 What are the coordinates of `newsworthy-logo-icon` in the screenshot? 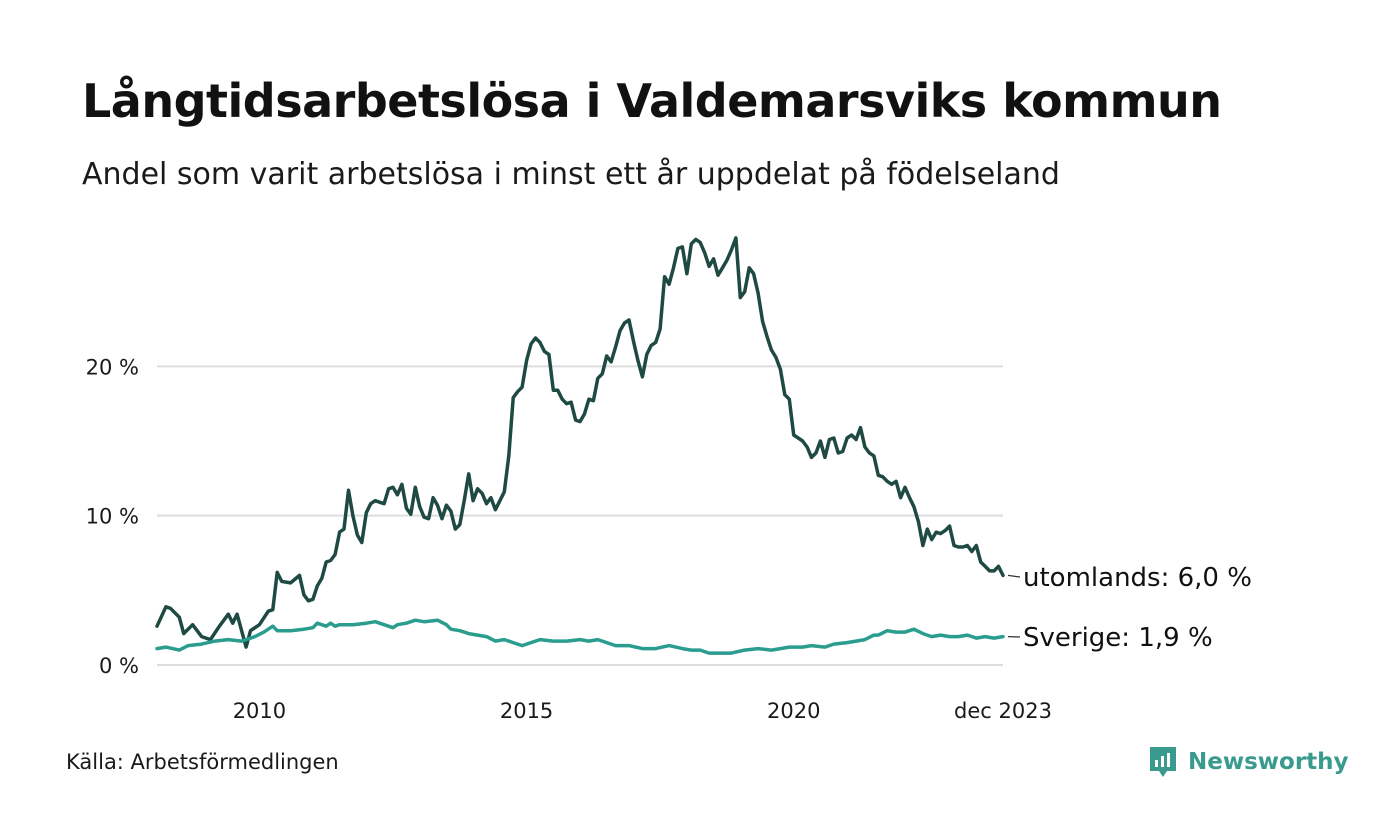 It's located at (1163, 762).